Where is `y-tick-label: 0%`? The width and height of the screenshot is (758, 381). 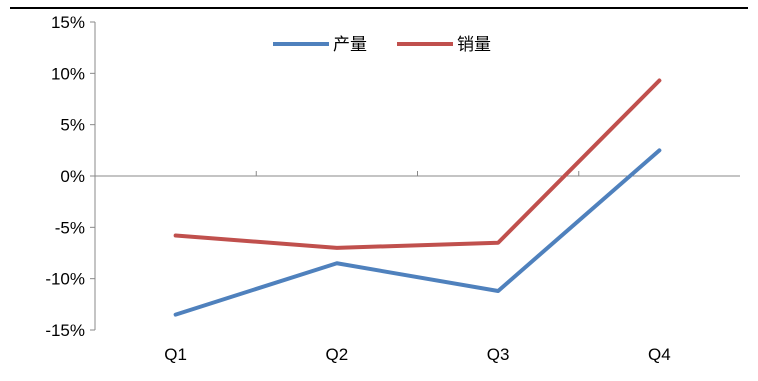 y-tick-label: 0% is located at coordinates (72, 176).